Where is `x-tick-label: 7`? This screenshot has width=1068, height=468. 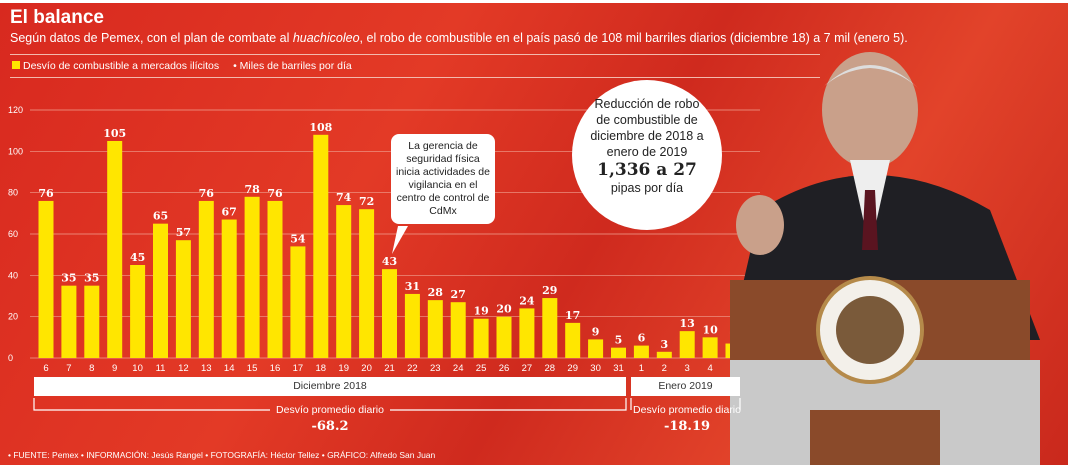
x-tick-label: 7 is located at coordinates (68, 368).